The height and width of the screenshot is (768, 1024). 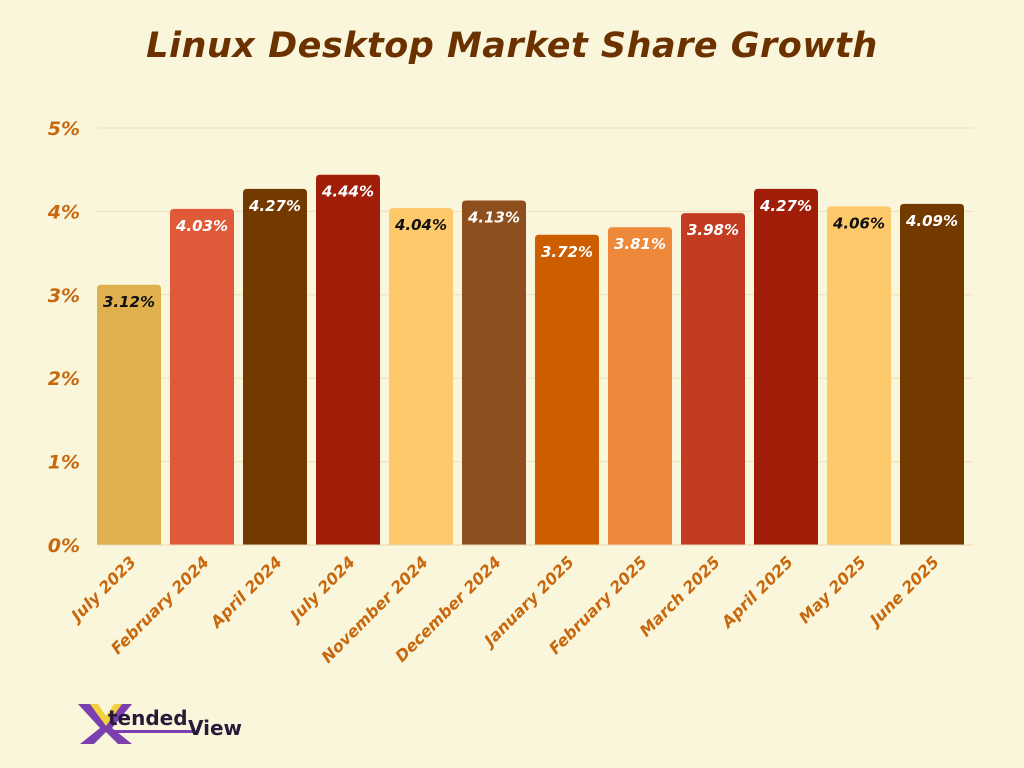 I want to click on data-label: 3.72%, so click(x=567, y=252).